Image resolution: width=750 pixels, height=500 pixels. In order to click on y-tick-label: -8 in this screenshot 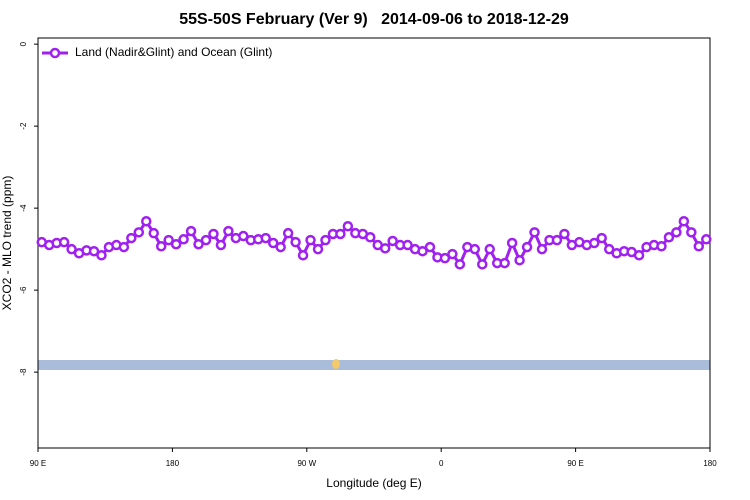, I will do `click(23, 372)`.